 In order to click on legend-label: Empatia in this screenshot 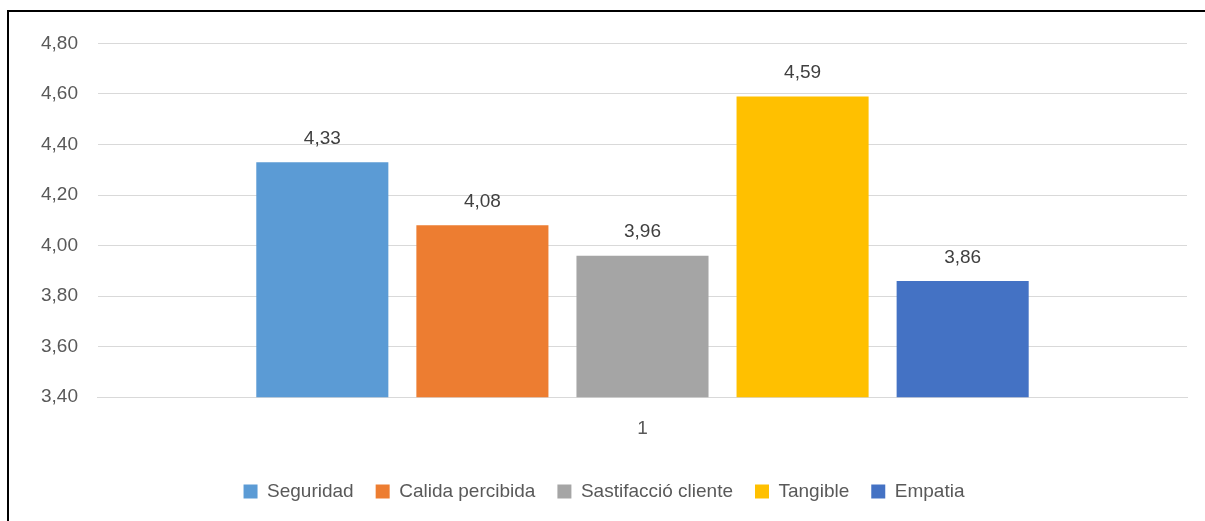, I will do `click(929, 490)`.